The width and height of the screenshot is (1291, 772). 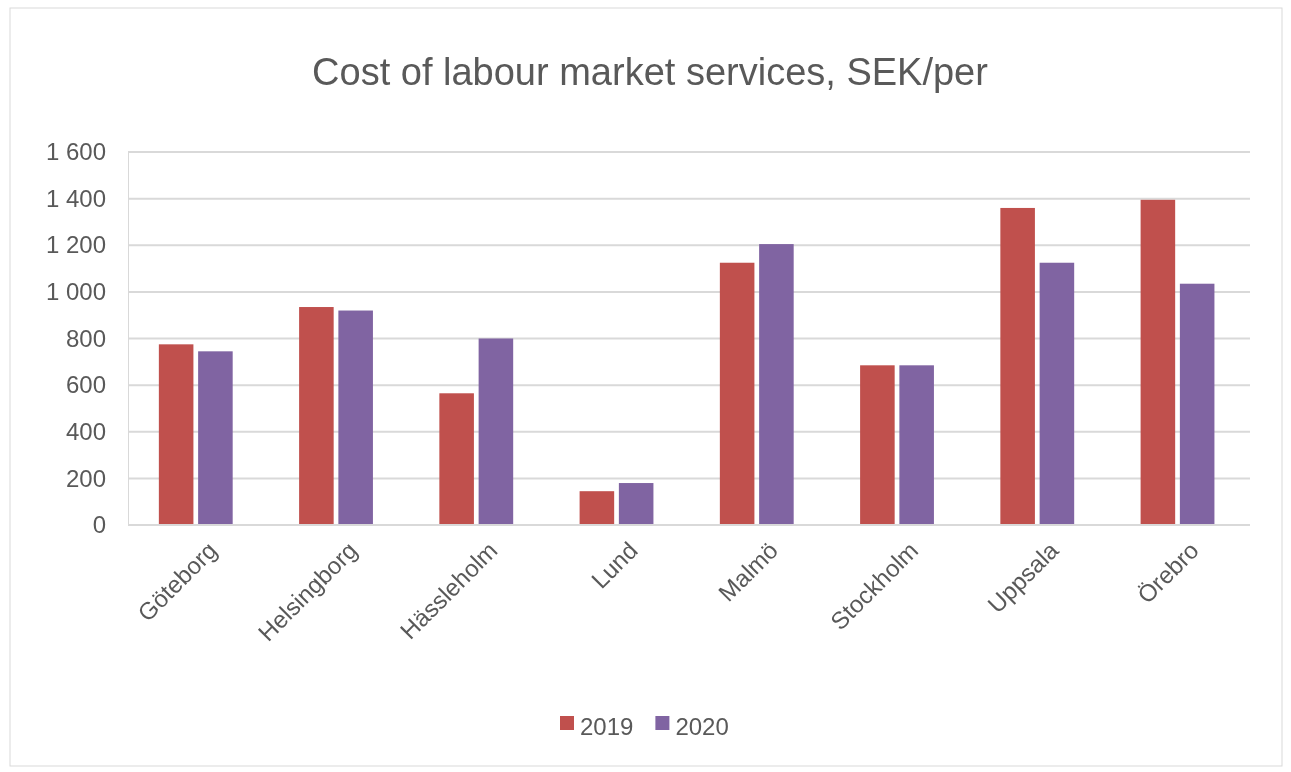 I want to click on legend-label: 2019, so click(x=607, y=727).